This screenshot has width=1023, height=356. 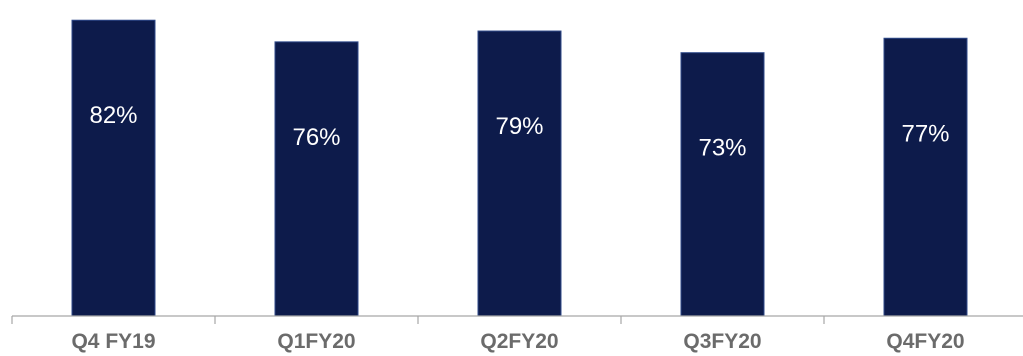 I want to click on x-tick-label: Q4FY20, so click(x=925, y=341).